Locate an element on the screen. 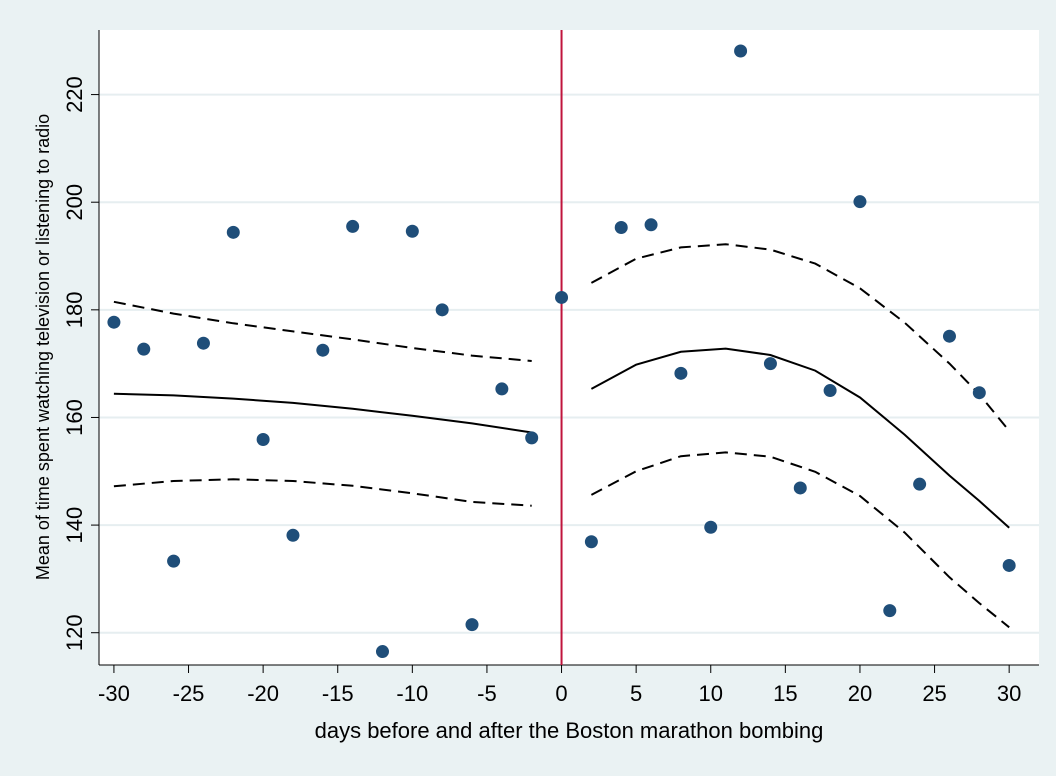  x-tick-label: 0 is located at coordinates (561, 693).